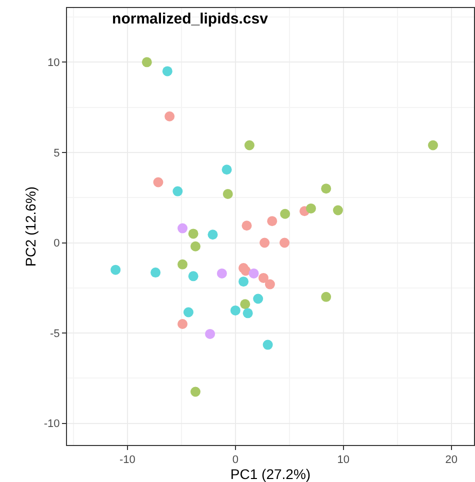 The image size is (475, 482). What do you see at coordinates (57, 244) in the screenshot?
I see `y-tick-label: 0` at bounding box center [57, 244].